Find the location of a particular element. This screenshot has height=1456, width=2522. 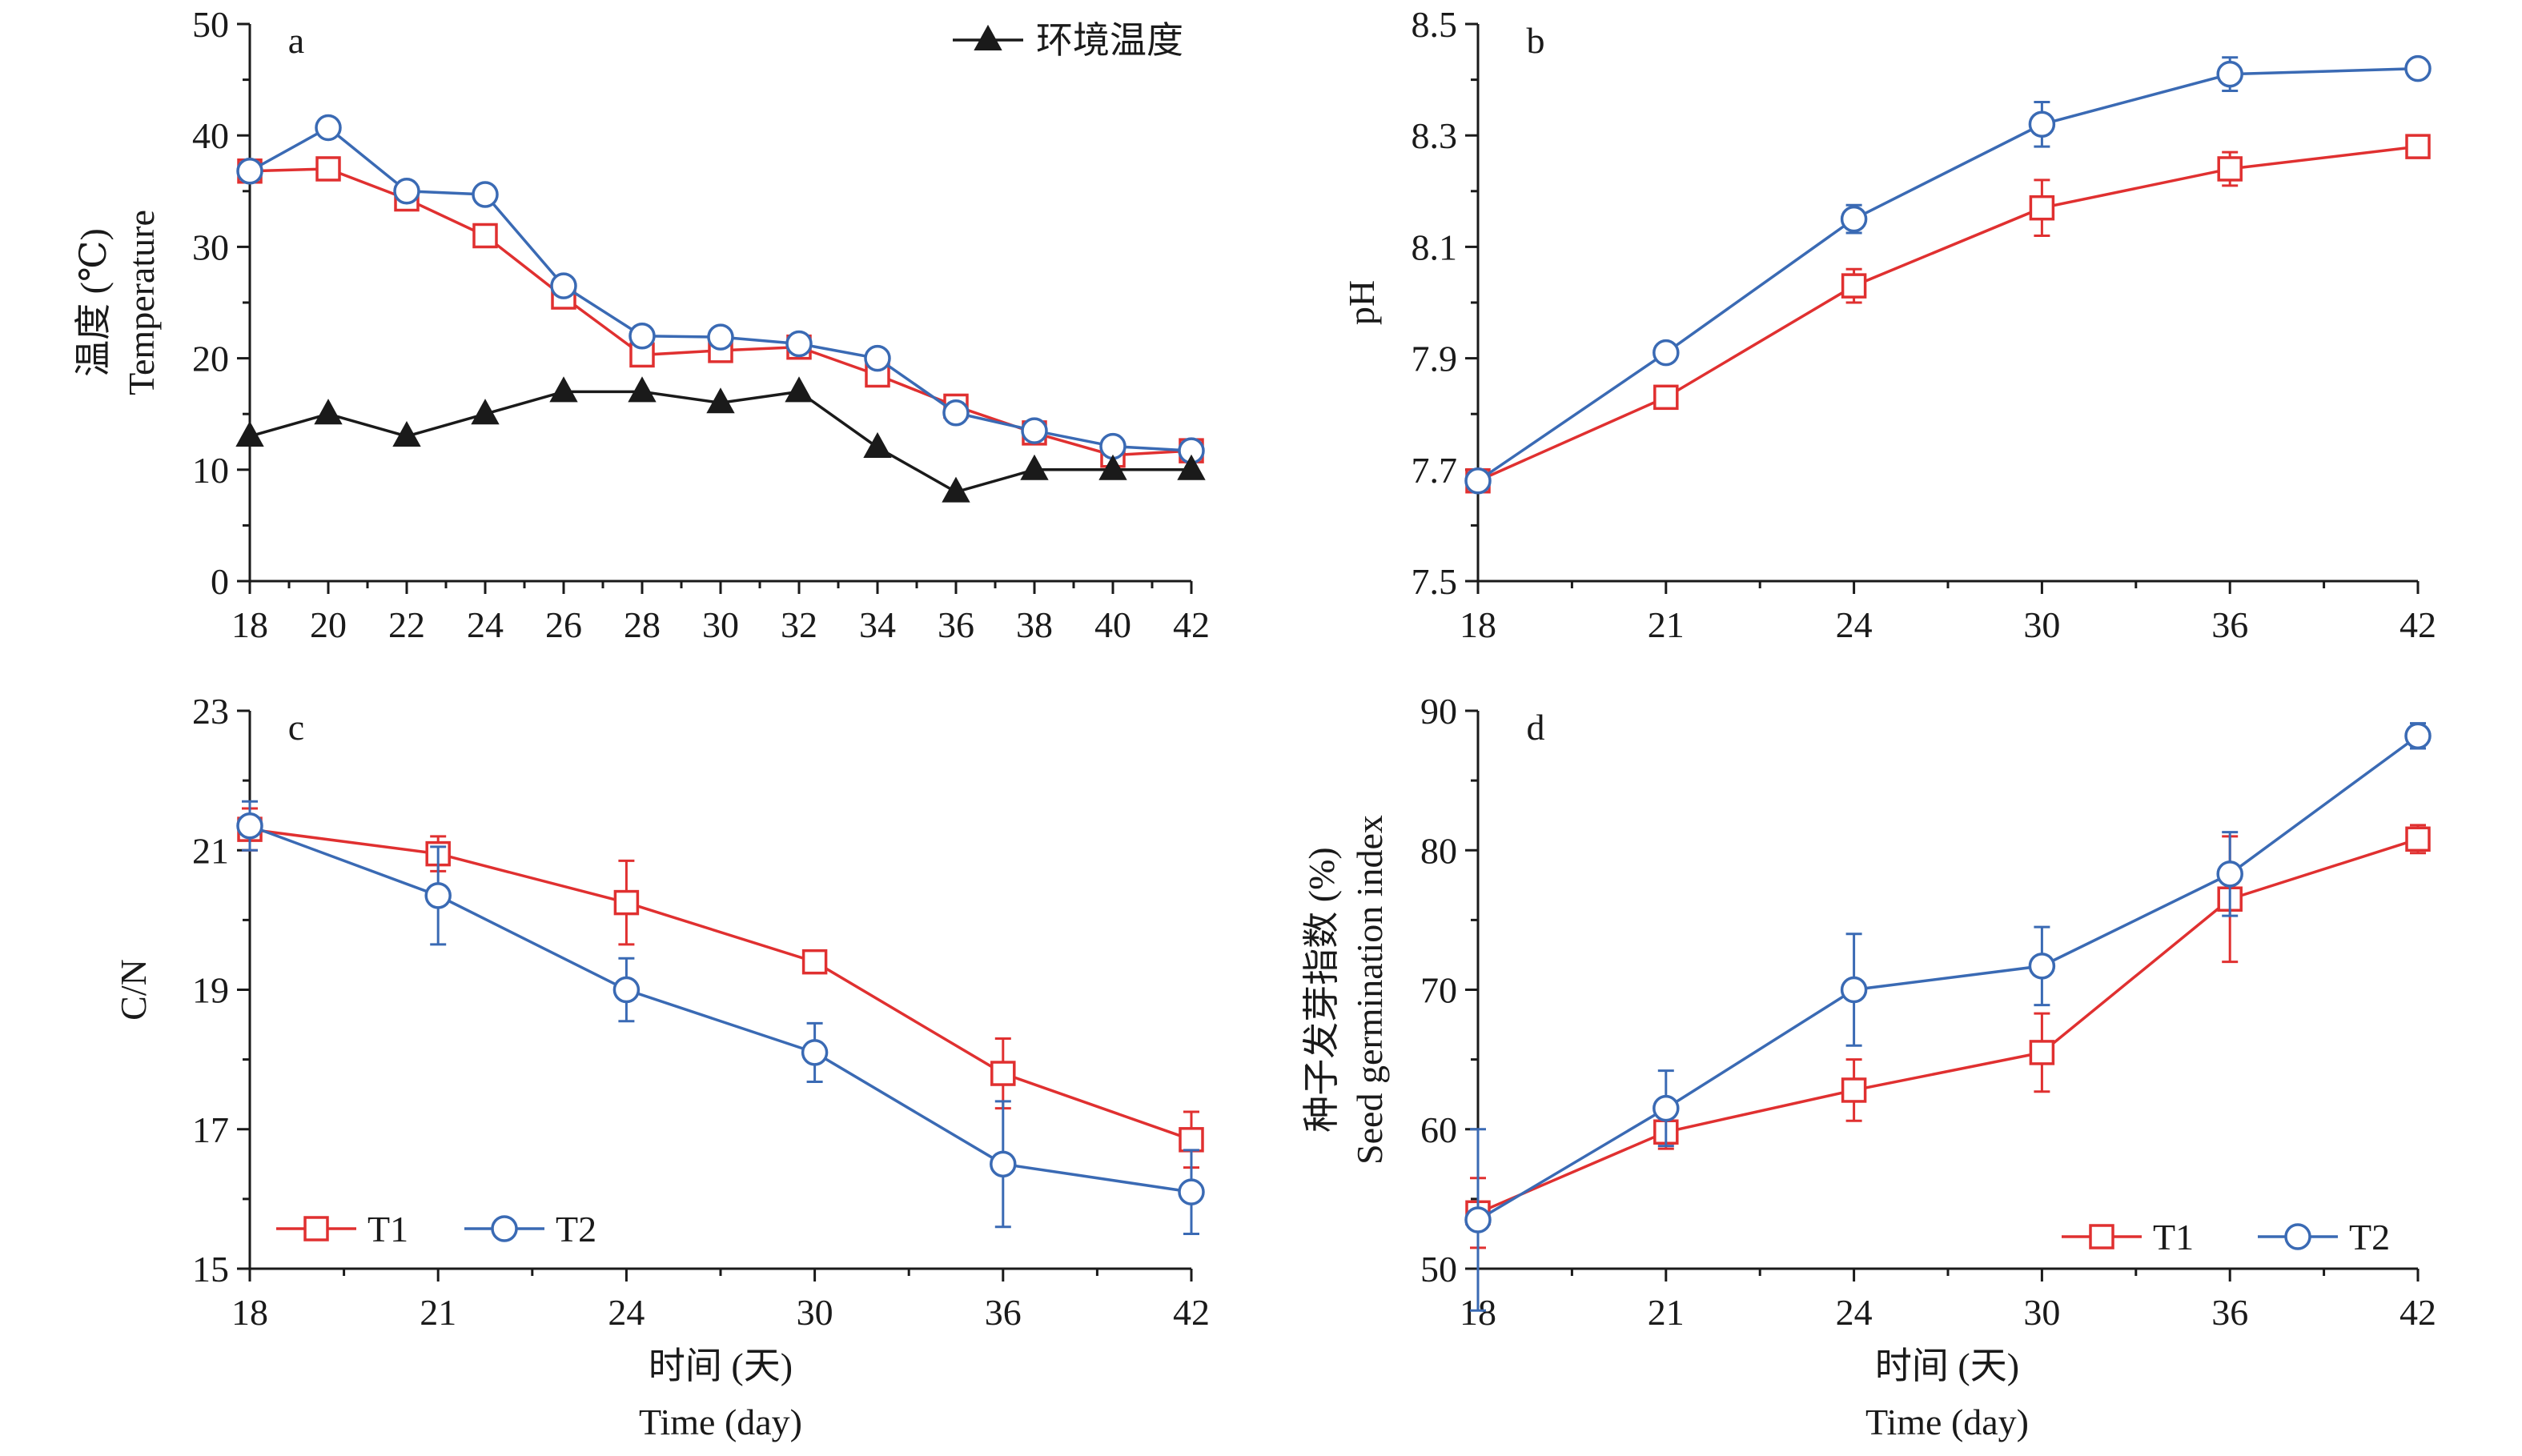

series-t1 is located at coordinates (720, 312).